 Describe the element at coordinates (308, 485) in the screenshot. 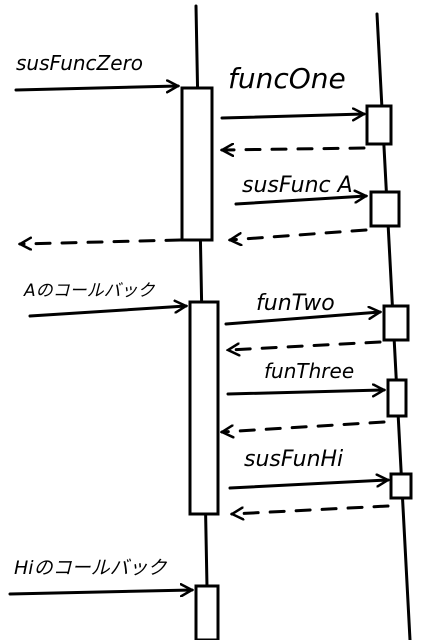

I see `message-arrow-susfunhi` at that location.